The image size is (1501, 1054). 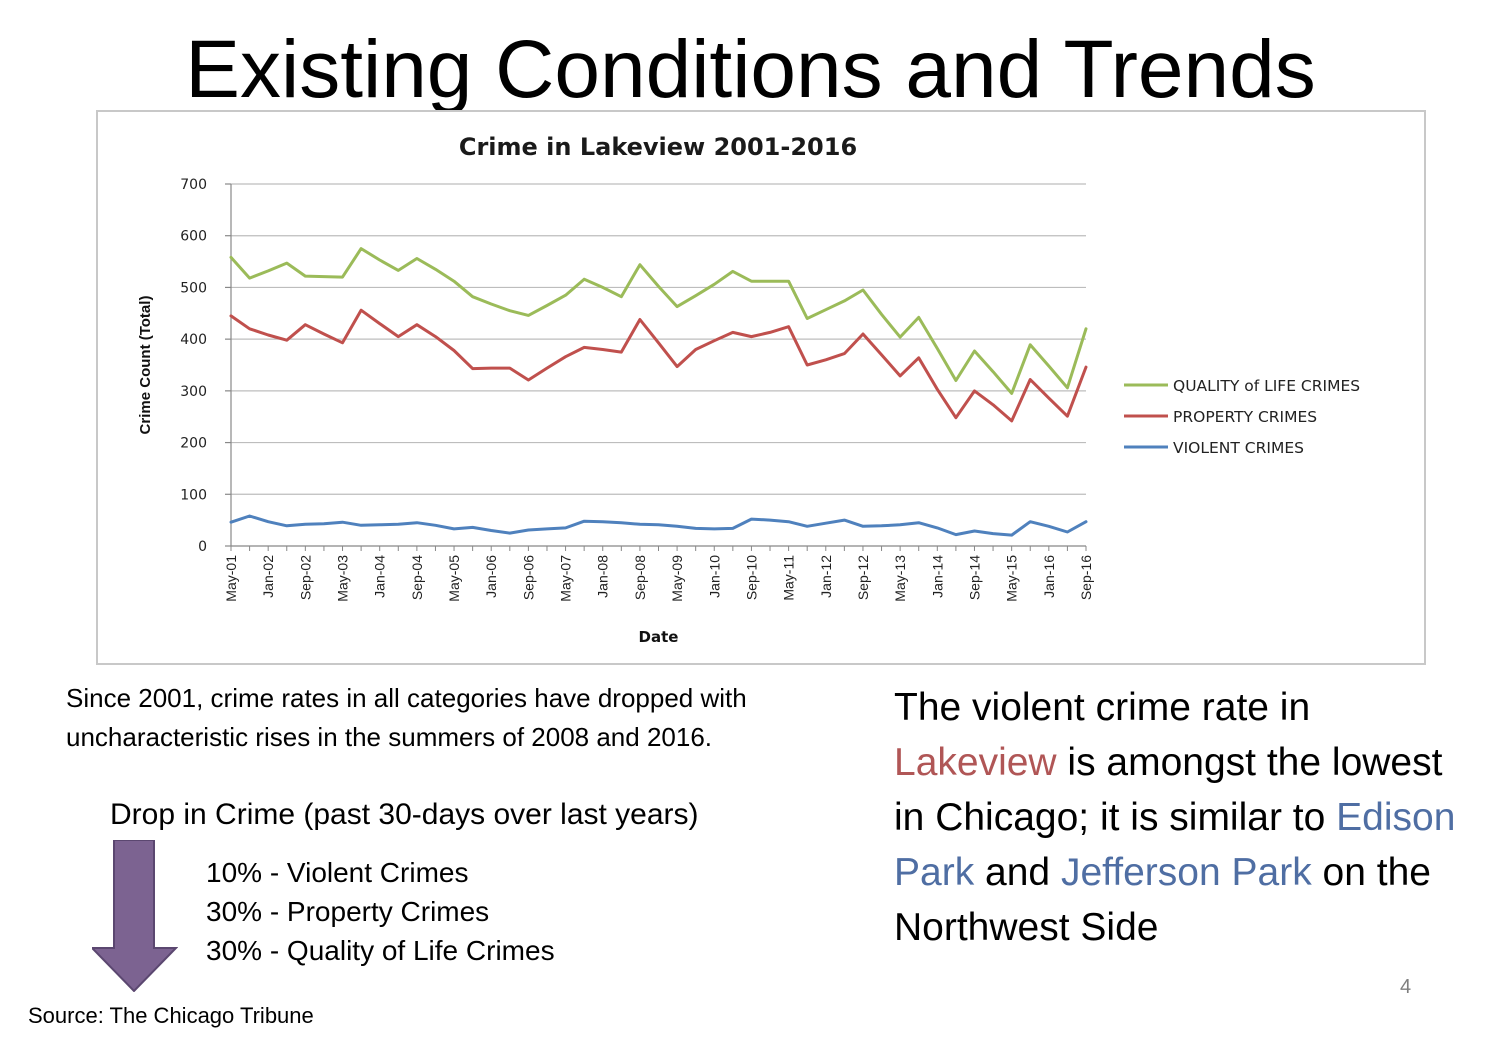 What do you see at coordinates (380, 950) in the screenshot?
I see `drop-item-quality: 30% - Quality of Life Crimes` at bounding box center [380, 950].